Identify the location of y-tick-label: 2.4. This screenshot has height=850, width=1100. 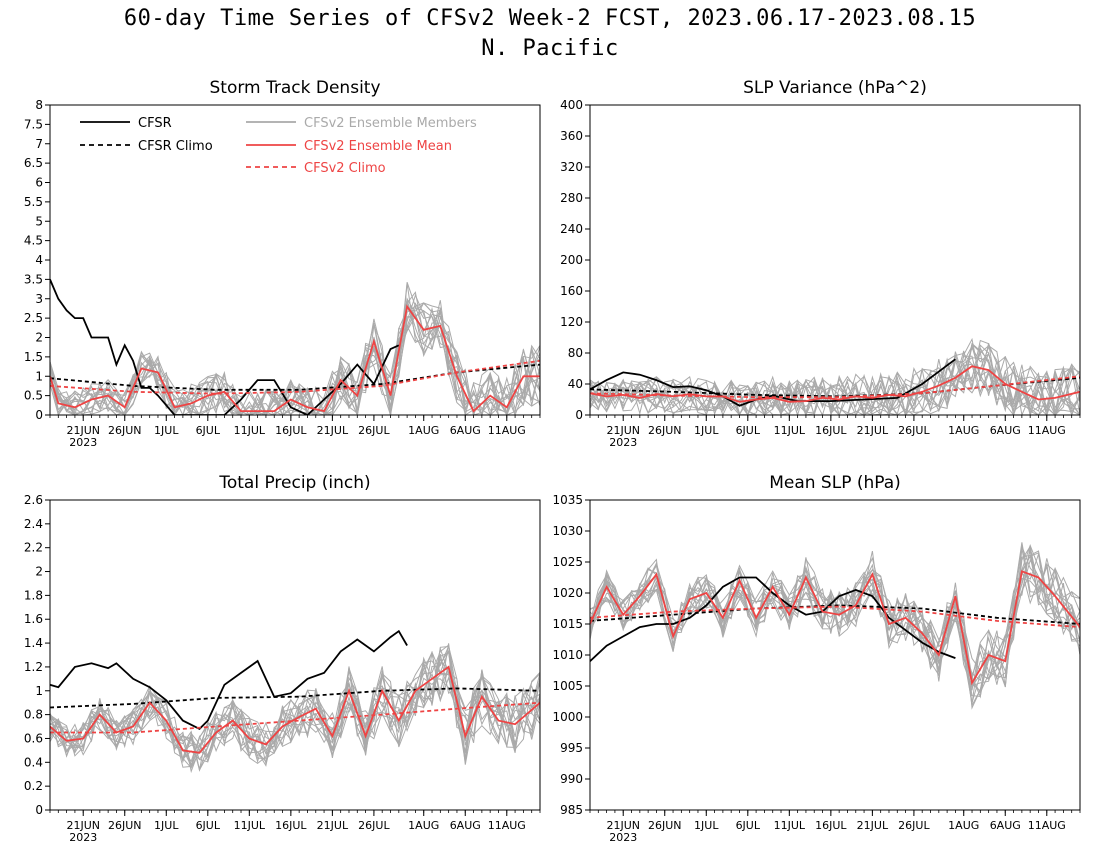
(33, 524).